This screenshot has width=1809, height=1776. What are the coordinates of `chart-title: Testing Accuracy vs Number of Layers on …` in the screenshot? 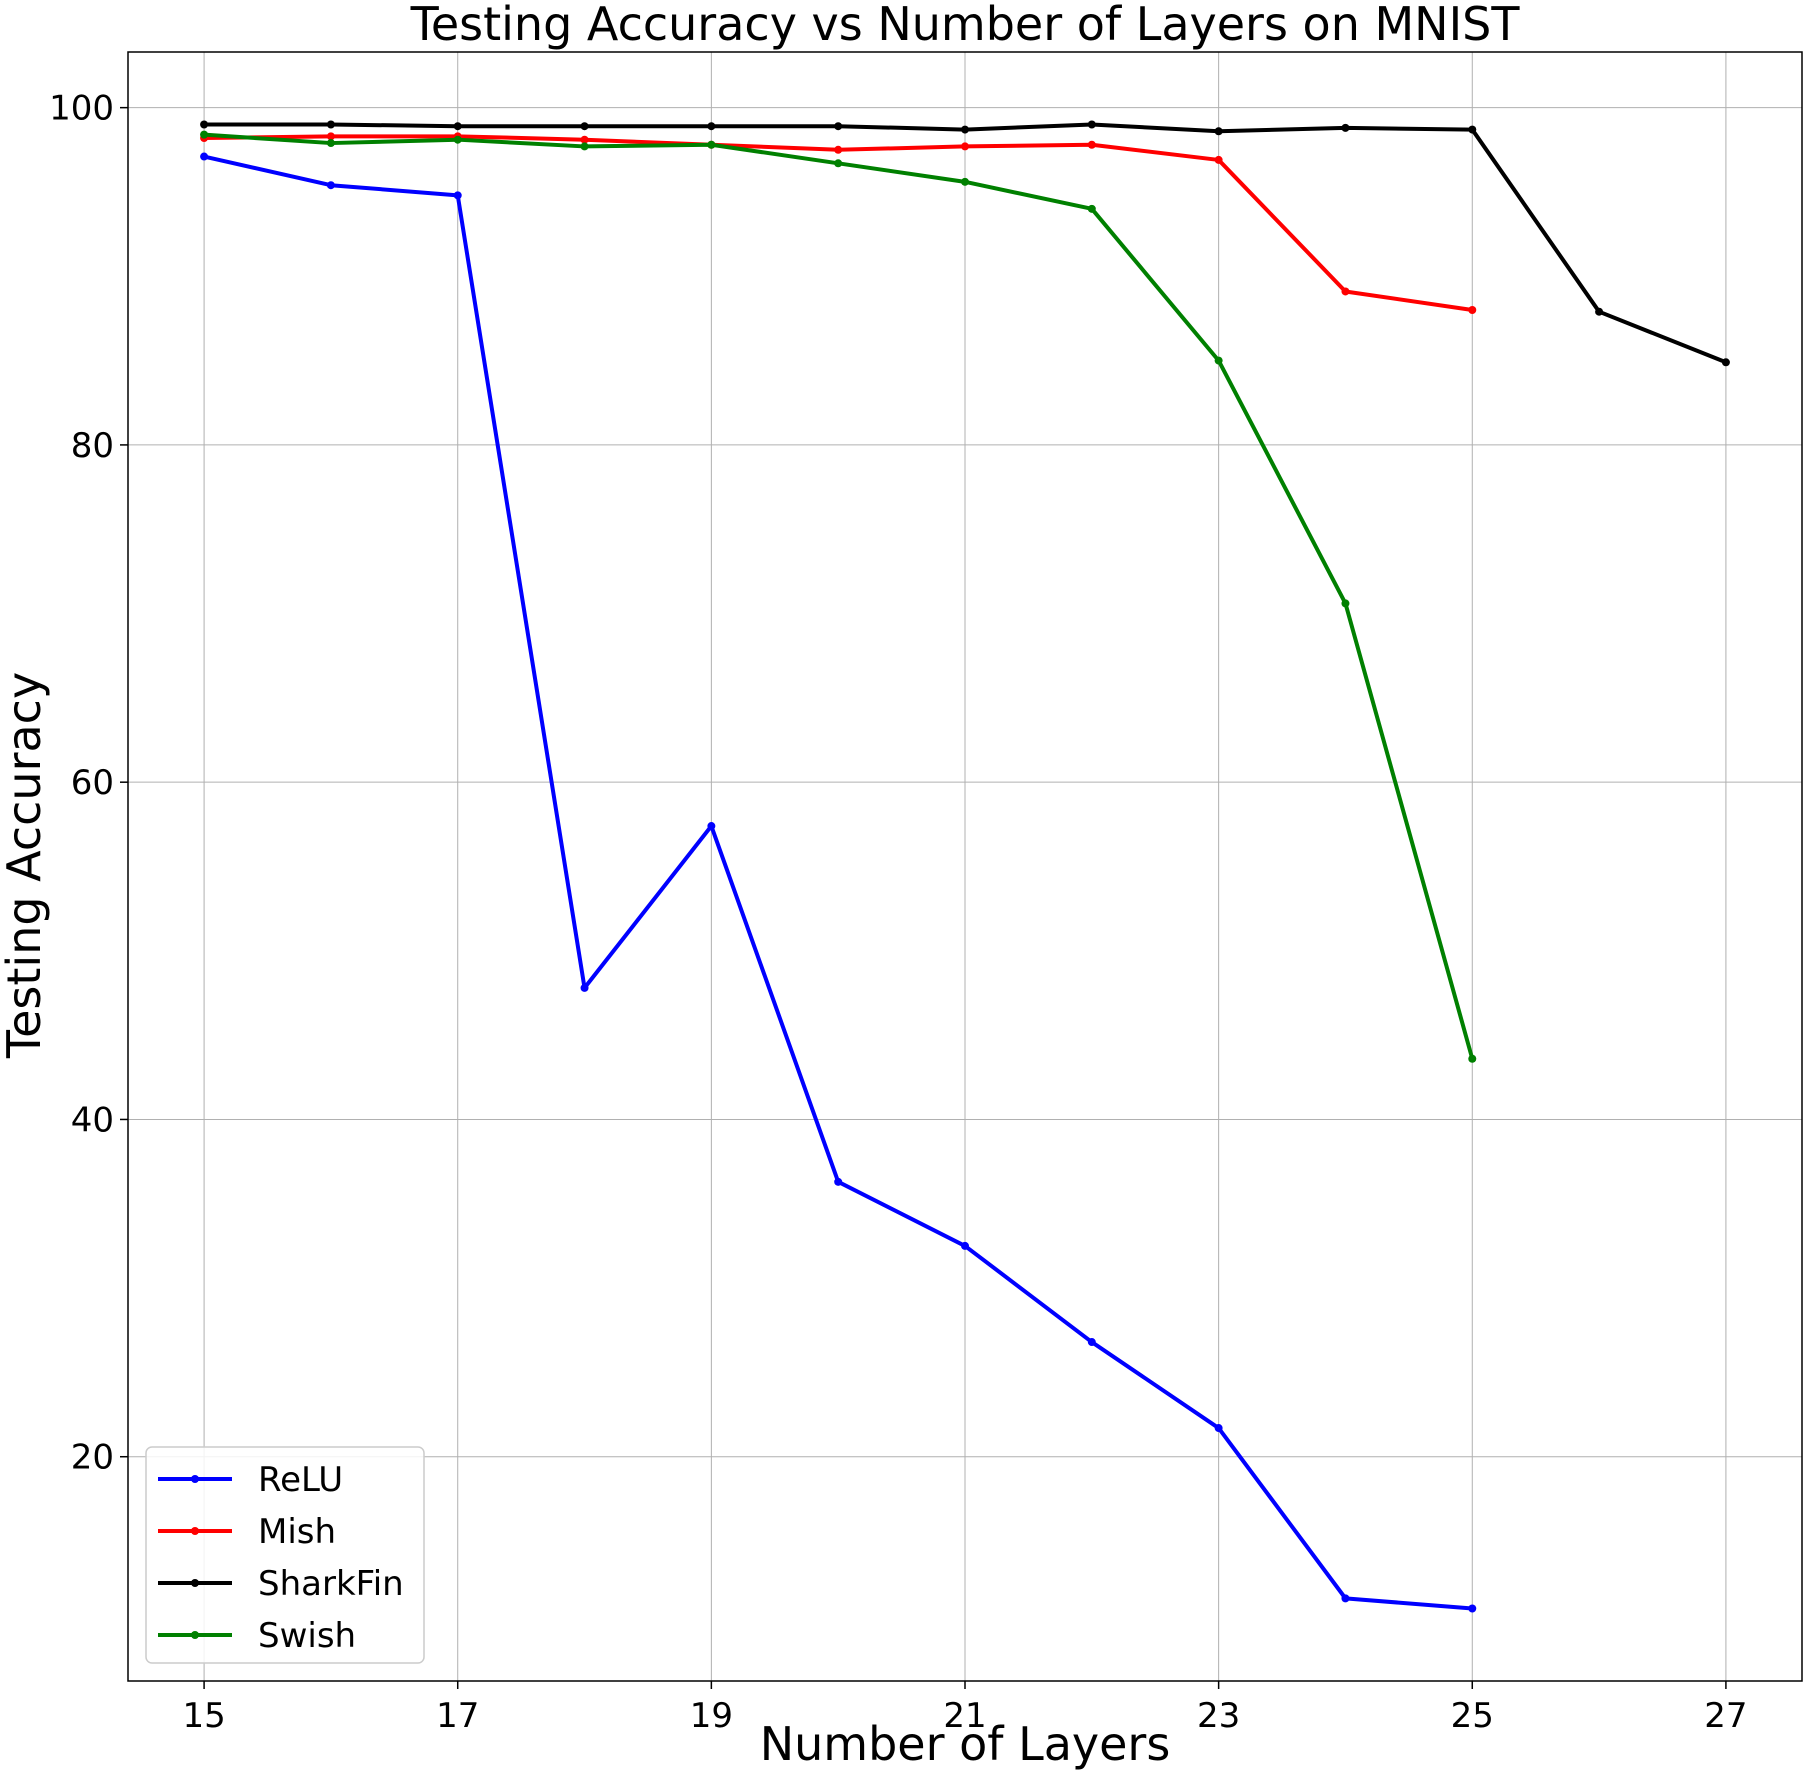 It's located at (965, 25).